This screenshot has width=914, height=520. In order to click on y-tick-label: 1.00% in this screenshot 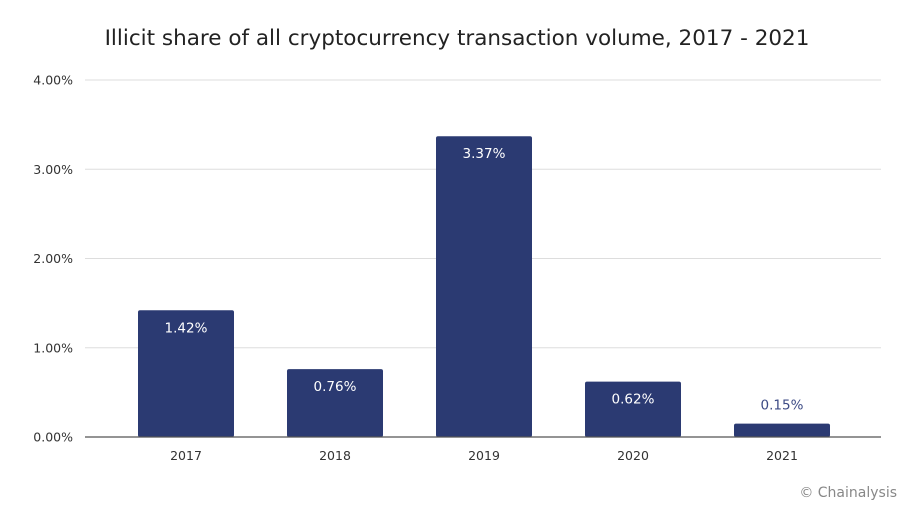, I will do `click(53, 347)`.